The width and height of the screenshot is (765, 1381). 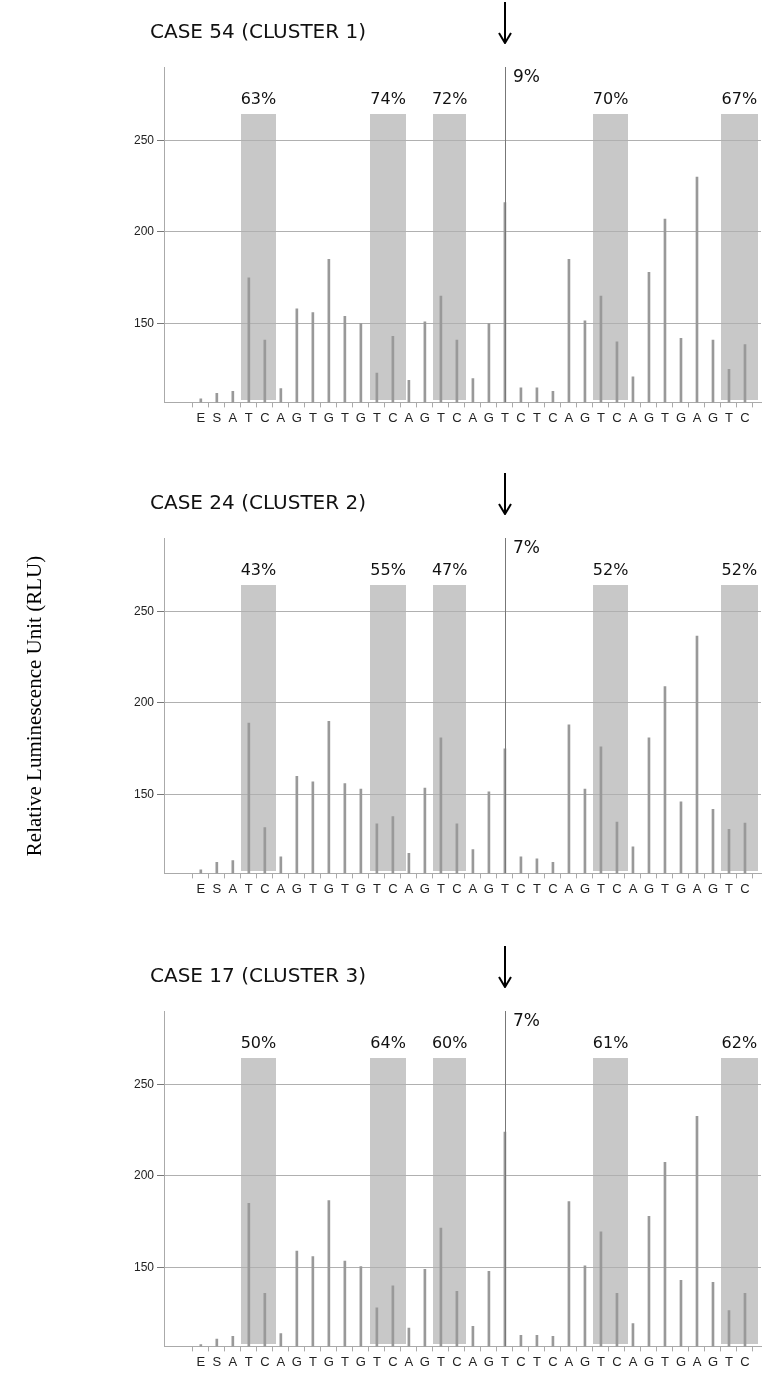 I want to click on chart-title: CASE 54 (CLUSTER 1), so click(x=258, y=31).